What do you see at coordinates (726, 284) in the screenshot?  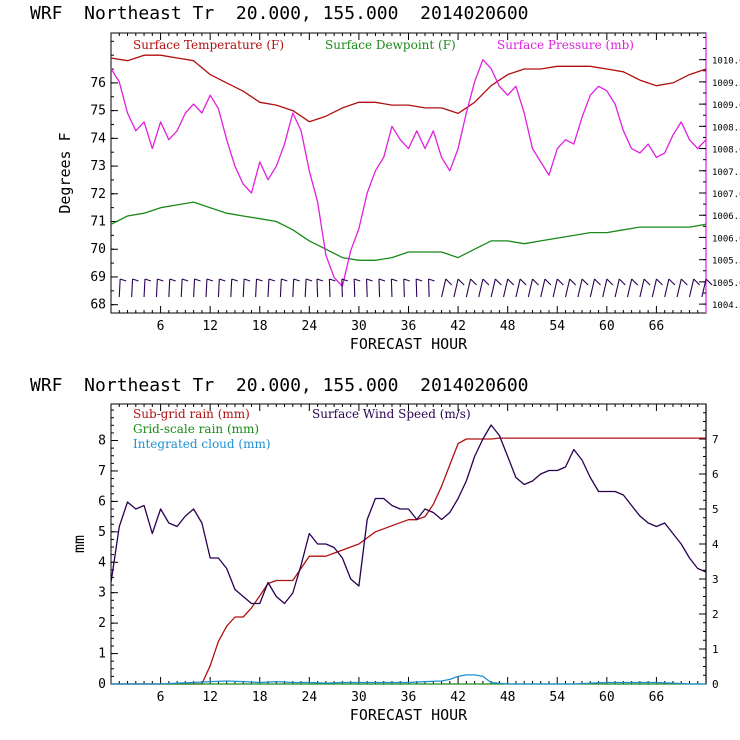 I see `y2-tick-label: 1005.0` at bounding box center [726, 284].